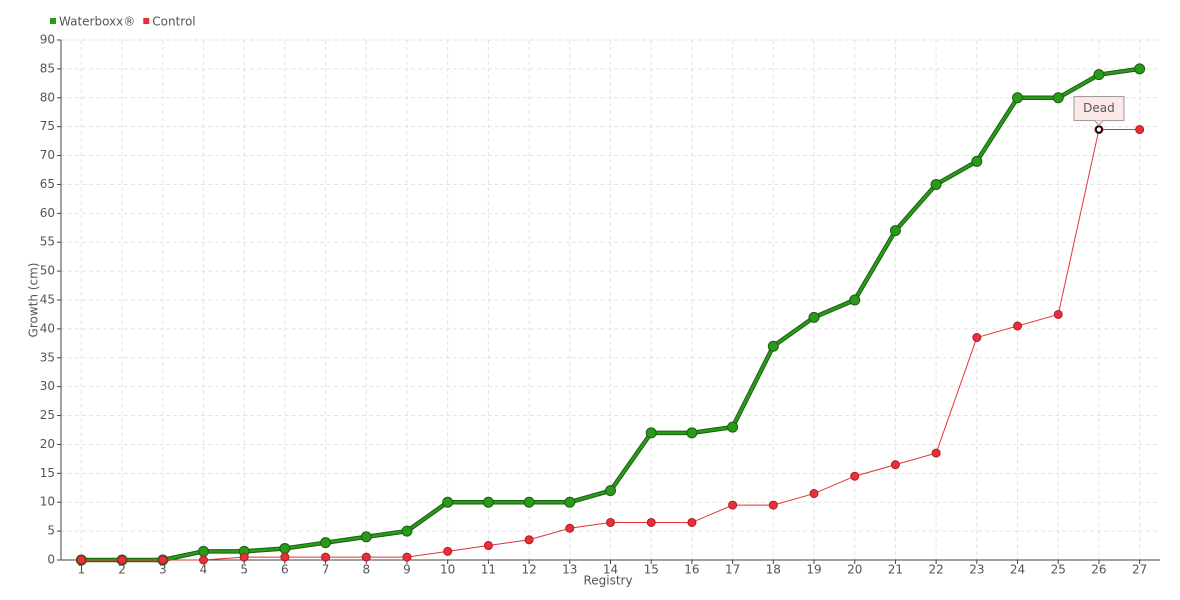 The height and width of the screenshot is (600, 1180). I want to click on y-tick-label: 35, so click(47, 357).